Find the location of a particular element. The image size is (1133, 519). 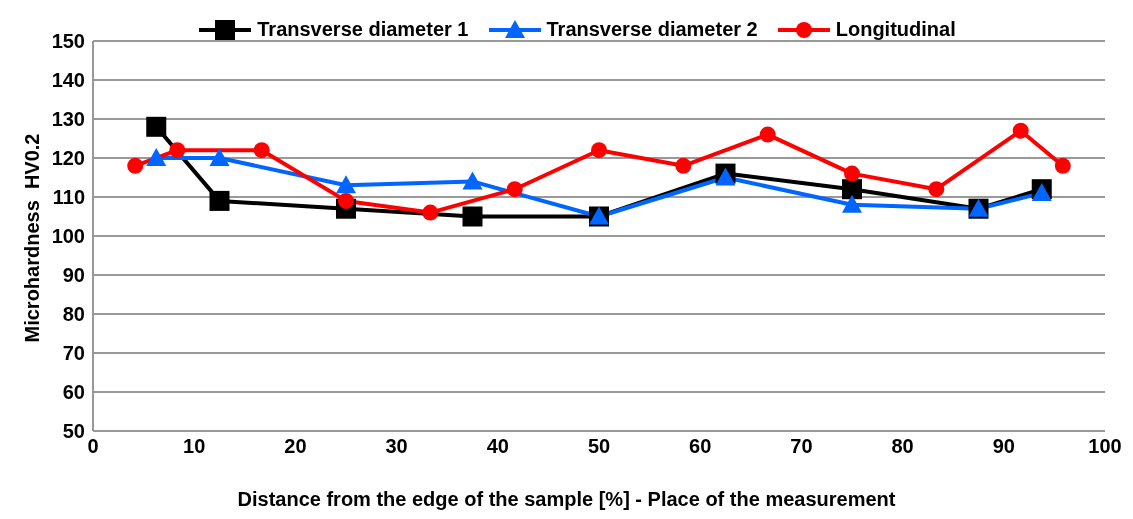

x-tick-label: 40 is located at coordinates (497, 446).